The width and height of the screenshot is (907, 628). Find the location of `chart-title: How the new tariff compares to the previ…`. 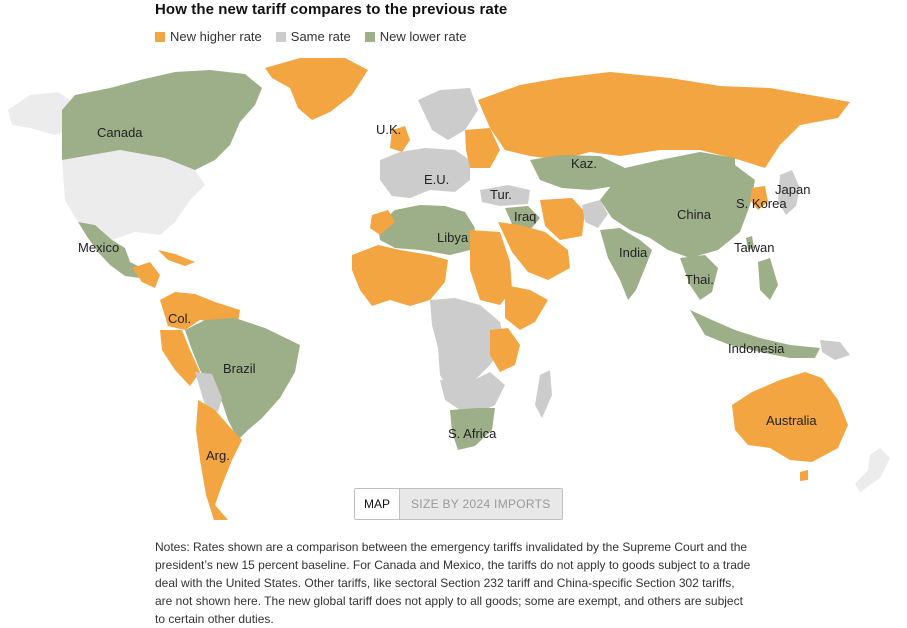

chart-title: How the new tariff compares to the previ… is located at coordinates (331, 9).